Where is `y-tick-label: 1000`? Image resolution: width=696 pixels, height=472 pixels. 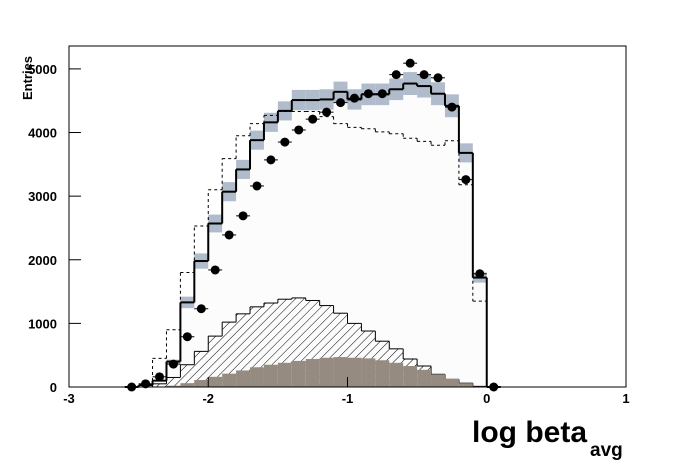
y-tick-label: 1000 is located at coordinates (42, 323).